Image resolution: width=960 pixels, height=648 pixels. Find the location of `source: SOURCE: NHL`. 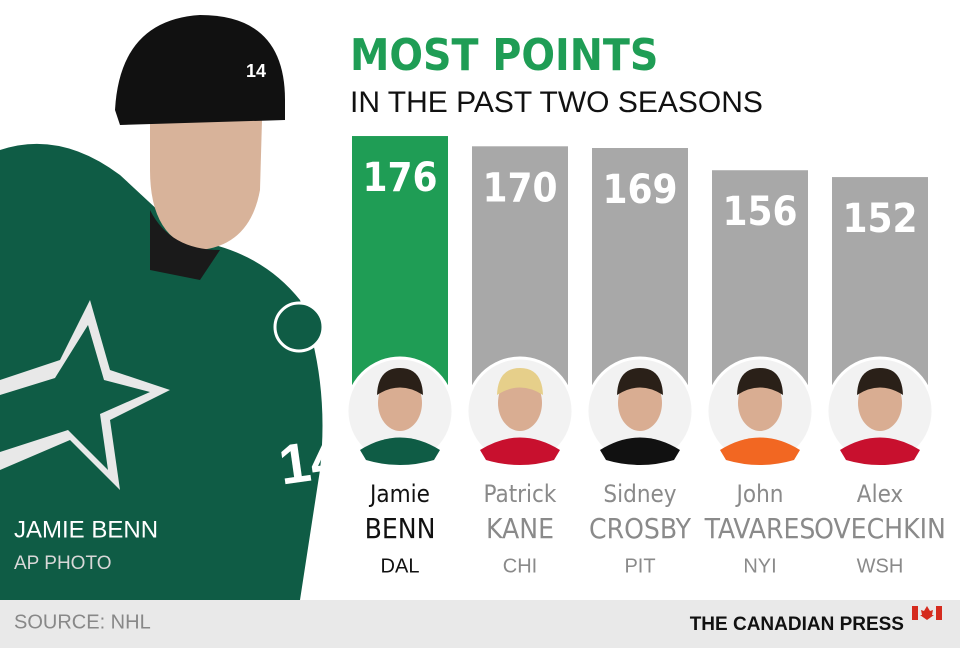

source: SOURCE: NHL is located at coordinates (82, 622).